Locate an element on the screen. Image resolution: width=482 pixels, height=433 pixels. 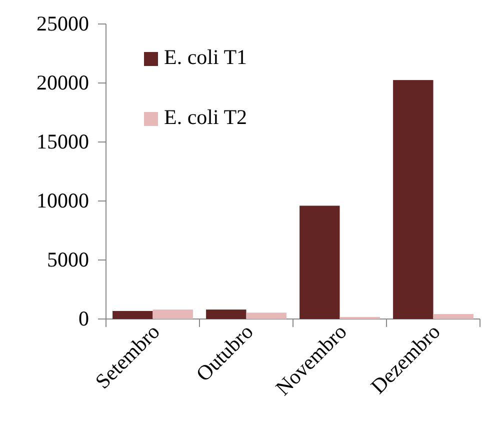
y-tick-label: 10000 is located at coordinates (62, 200).